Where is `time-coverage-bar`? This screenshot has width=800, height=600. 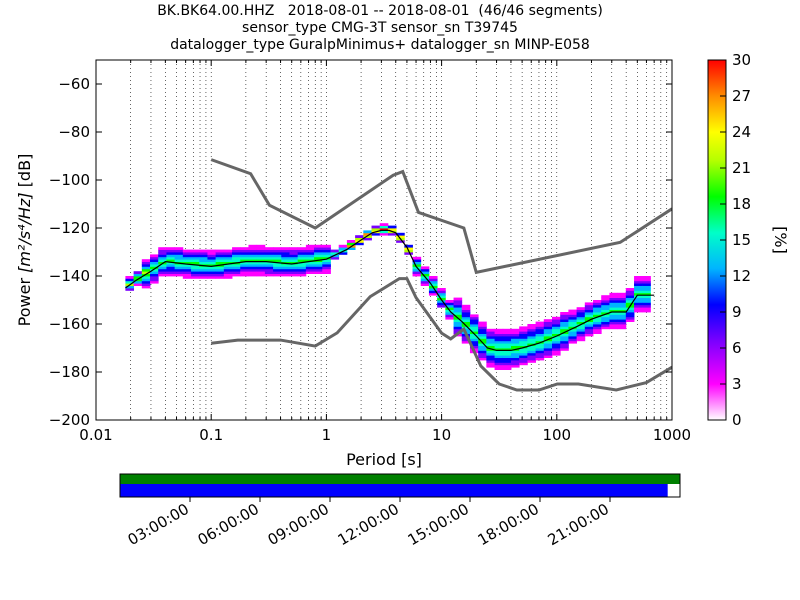
time-coverage-bar is located at coordinates (400, 485).